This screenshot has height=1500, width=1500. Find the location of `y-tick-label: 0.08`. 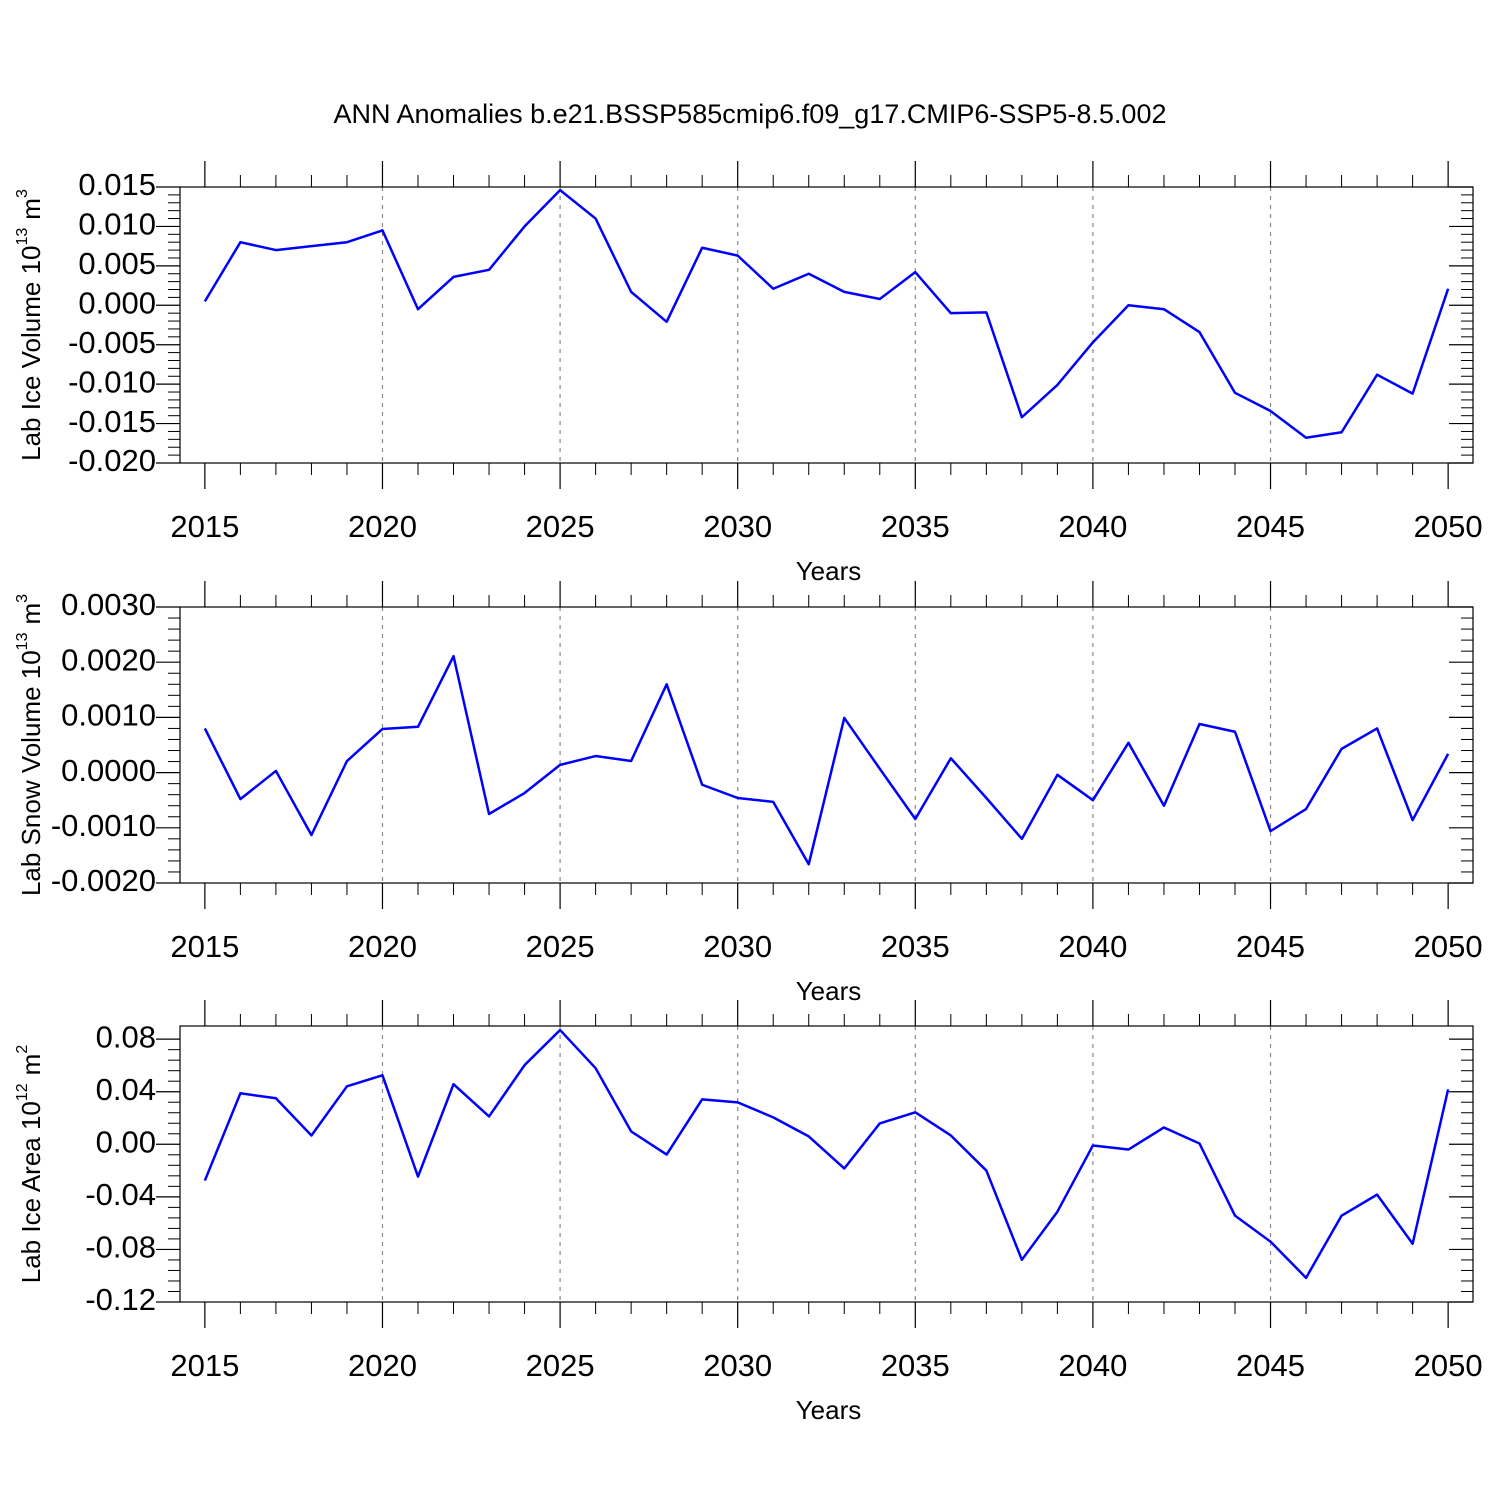

y-tick-label: 0.08 is located at coordinates (126, 1036).